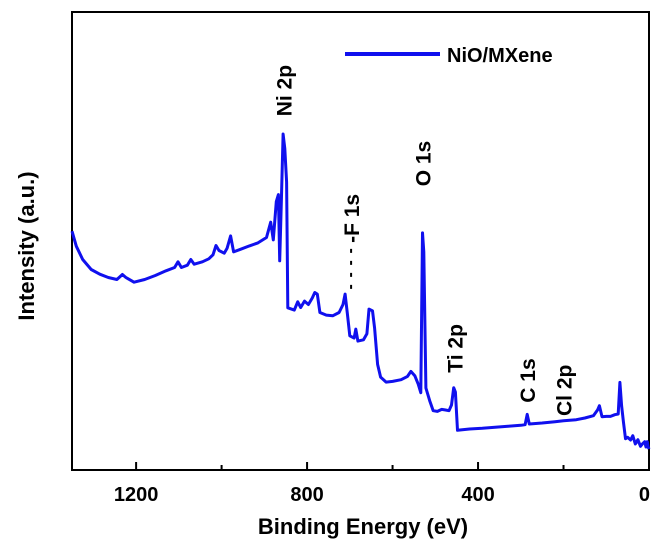 This screenshot has width=657, height=545. What do you see at coordinates (136, 495) in the screenshot?
I see `x-tick-label-1200: 1200` at bounding box center [136, 495].